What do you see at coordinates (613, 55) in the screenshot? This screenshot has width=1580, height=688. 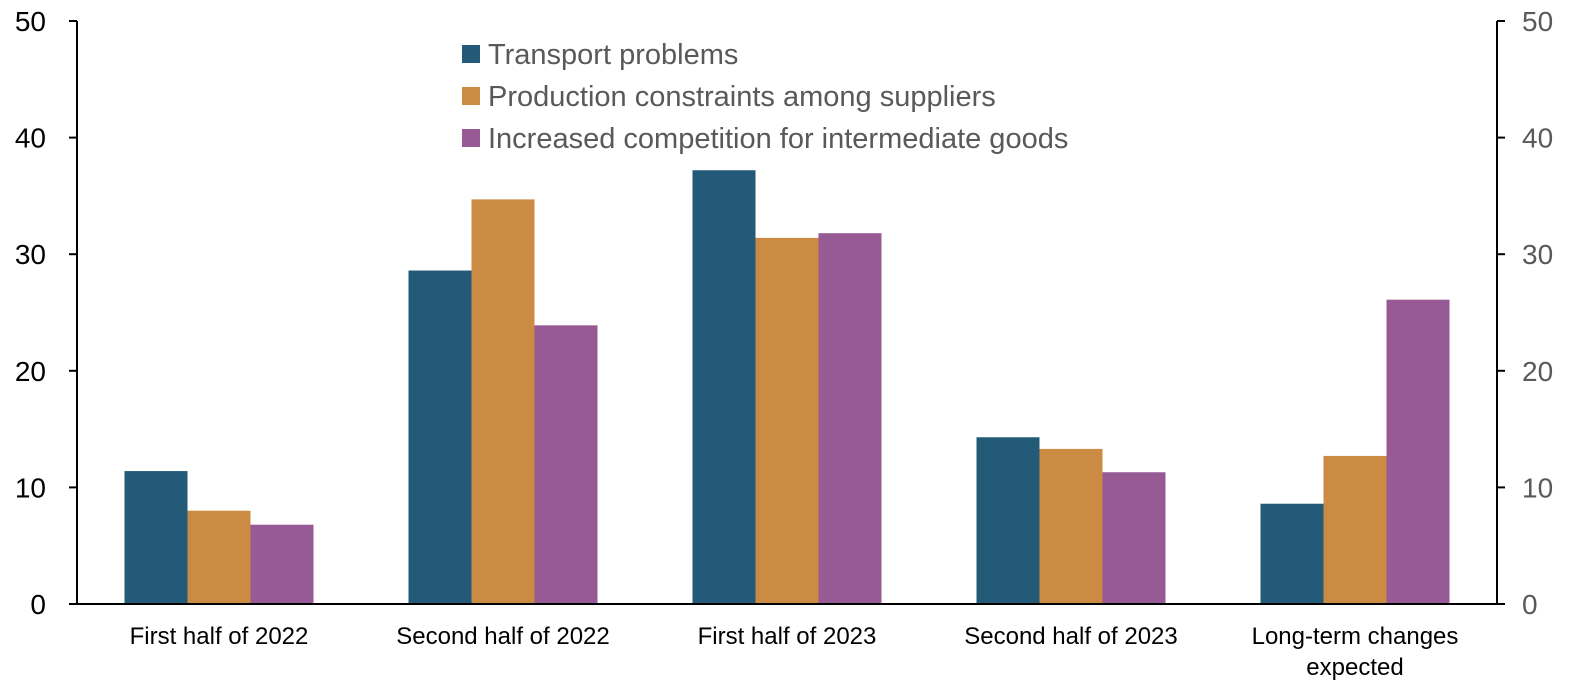 I see `legend-label: Transport problems` at bounding box center [613, 55].